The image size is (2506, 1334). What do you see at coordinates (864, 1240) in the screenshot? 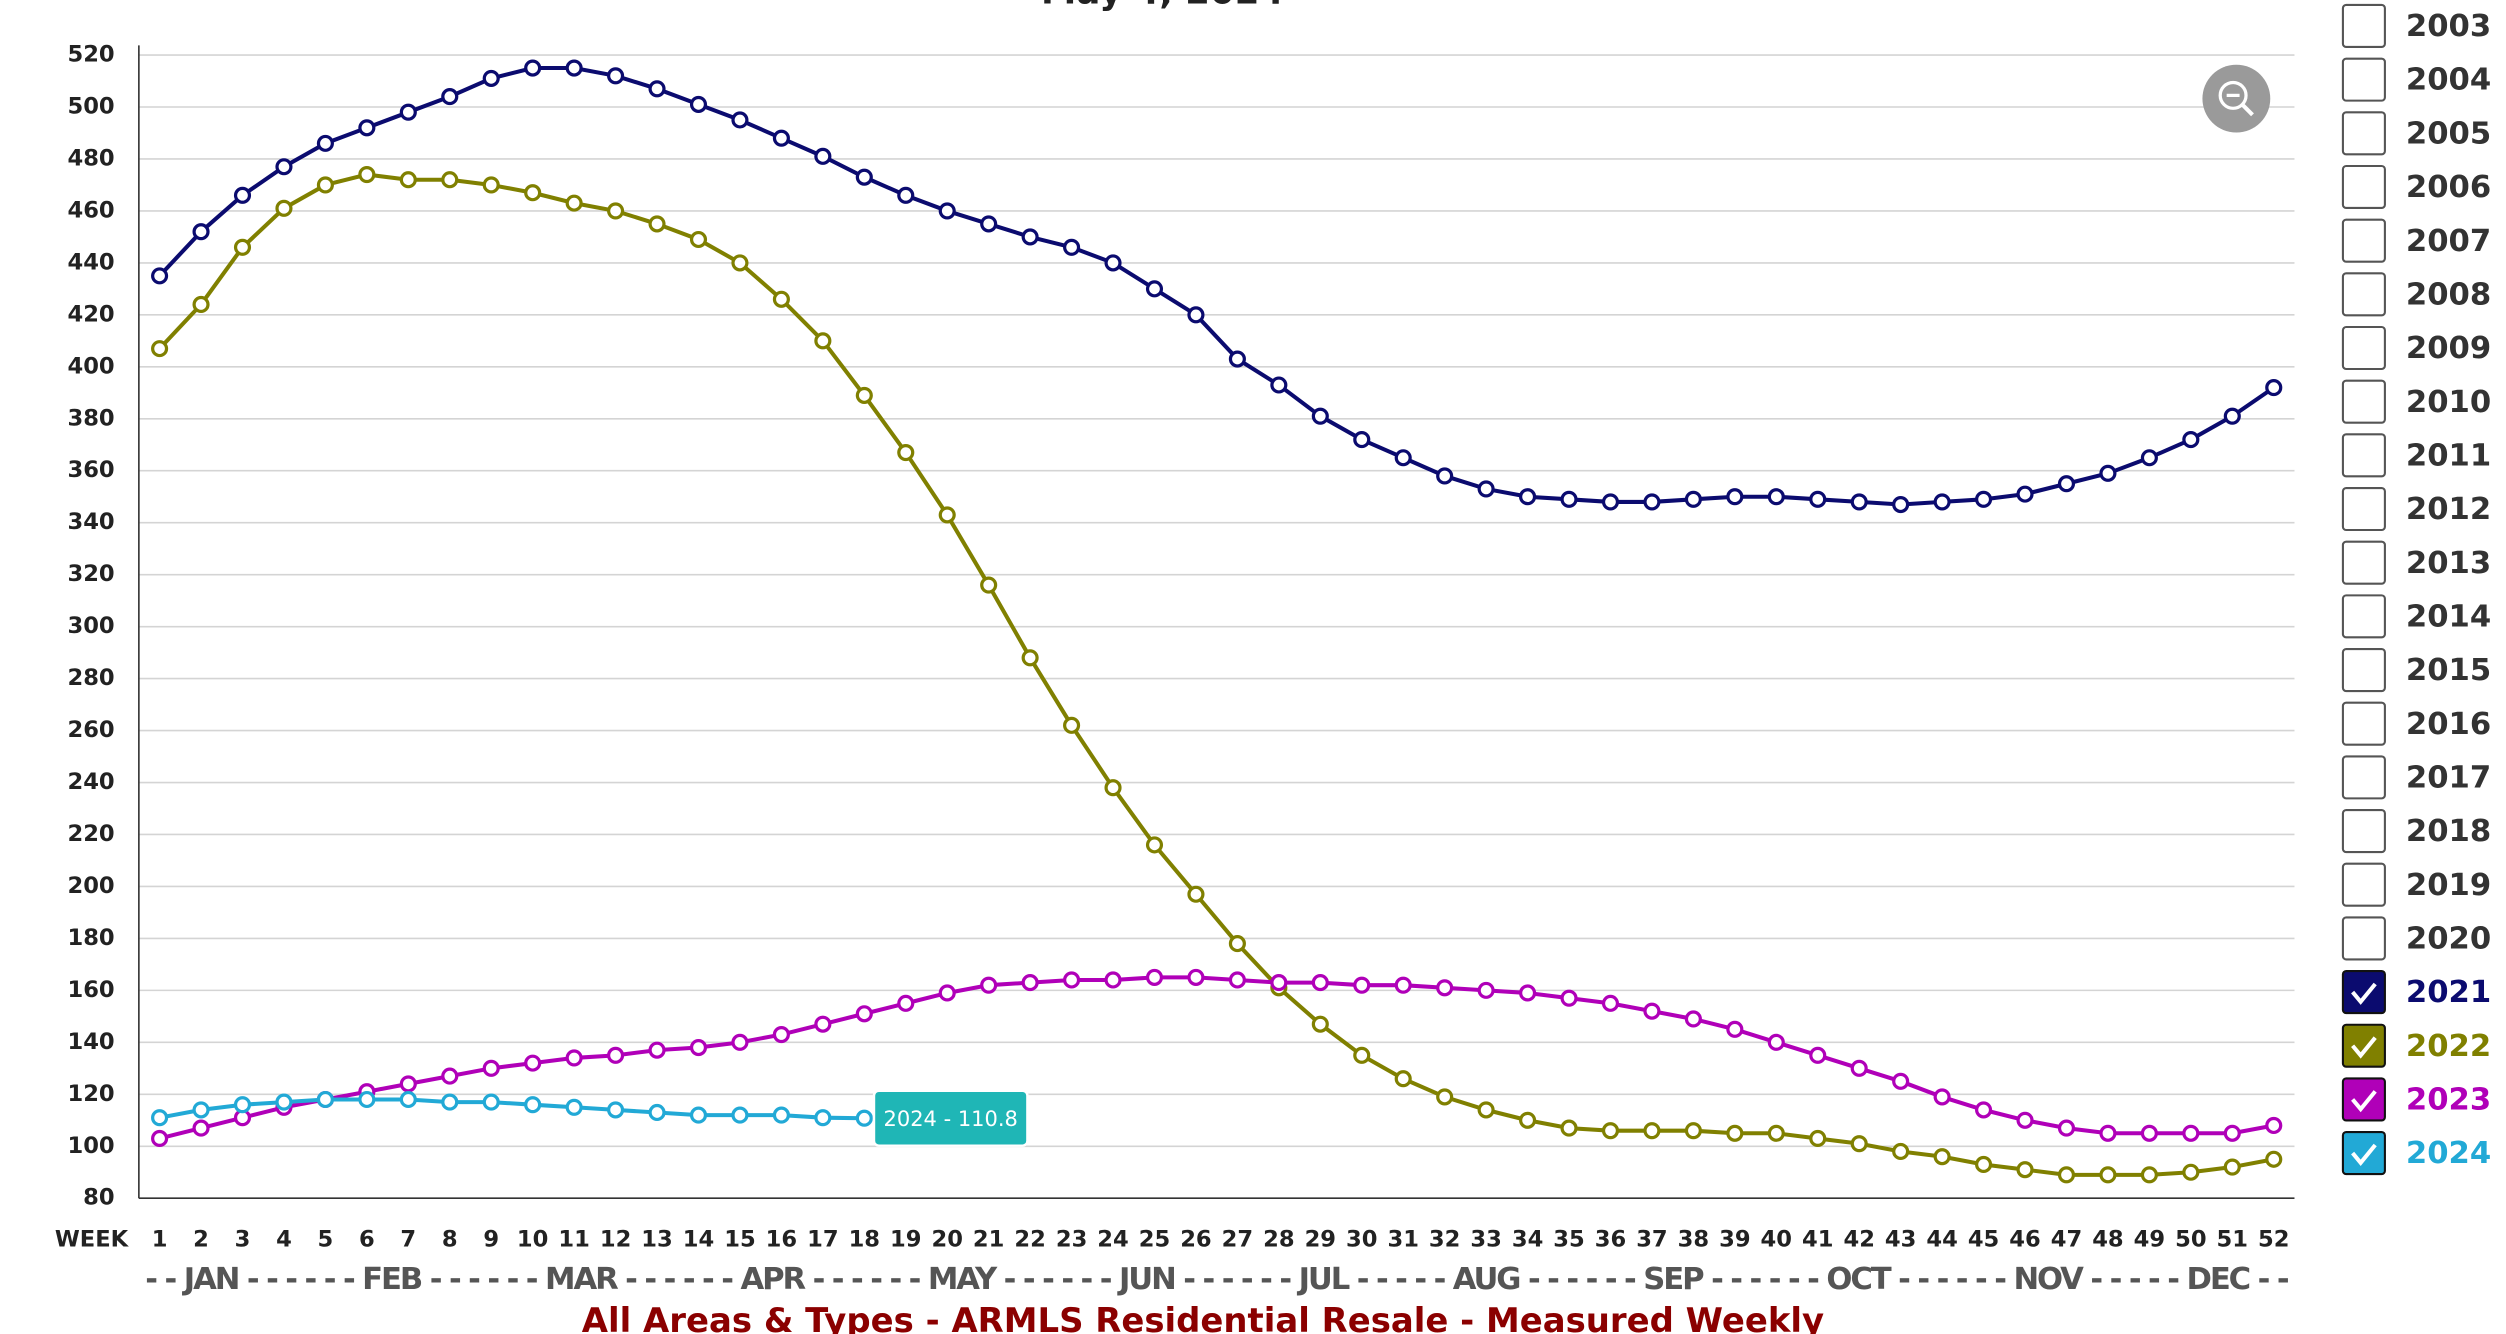
I see `x-tick-label: 18` at bounding box center [864, 1240].